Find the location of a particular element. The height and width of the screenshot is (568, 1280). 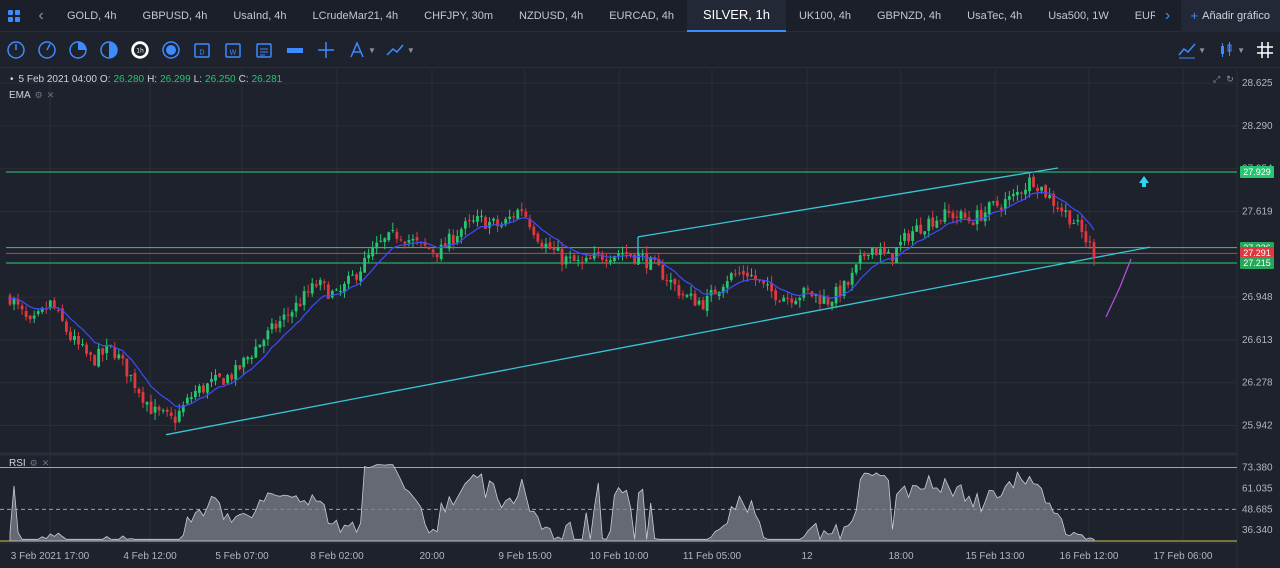

trend-line-caret-icon: ▼ is located at coordinates (410, 50).